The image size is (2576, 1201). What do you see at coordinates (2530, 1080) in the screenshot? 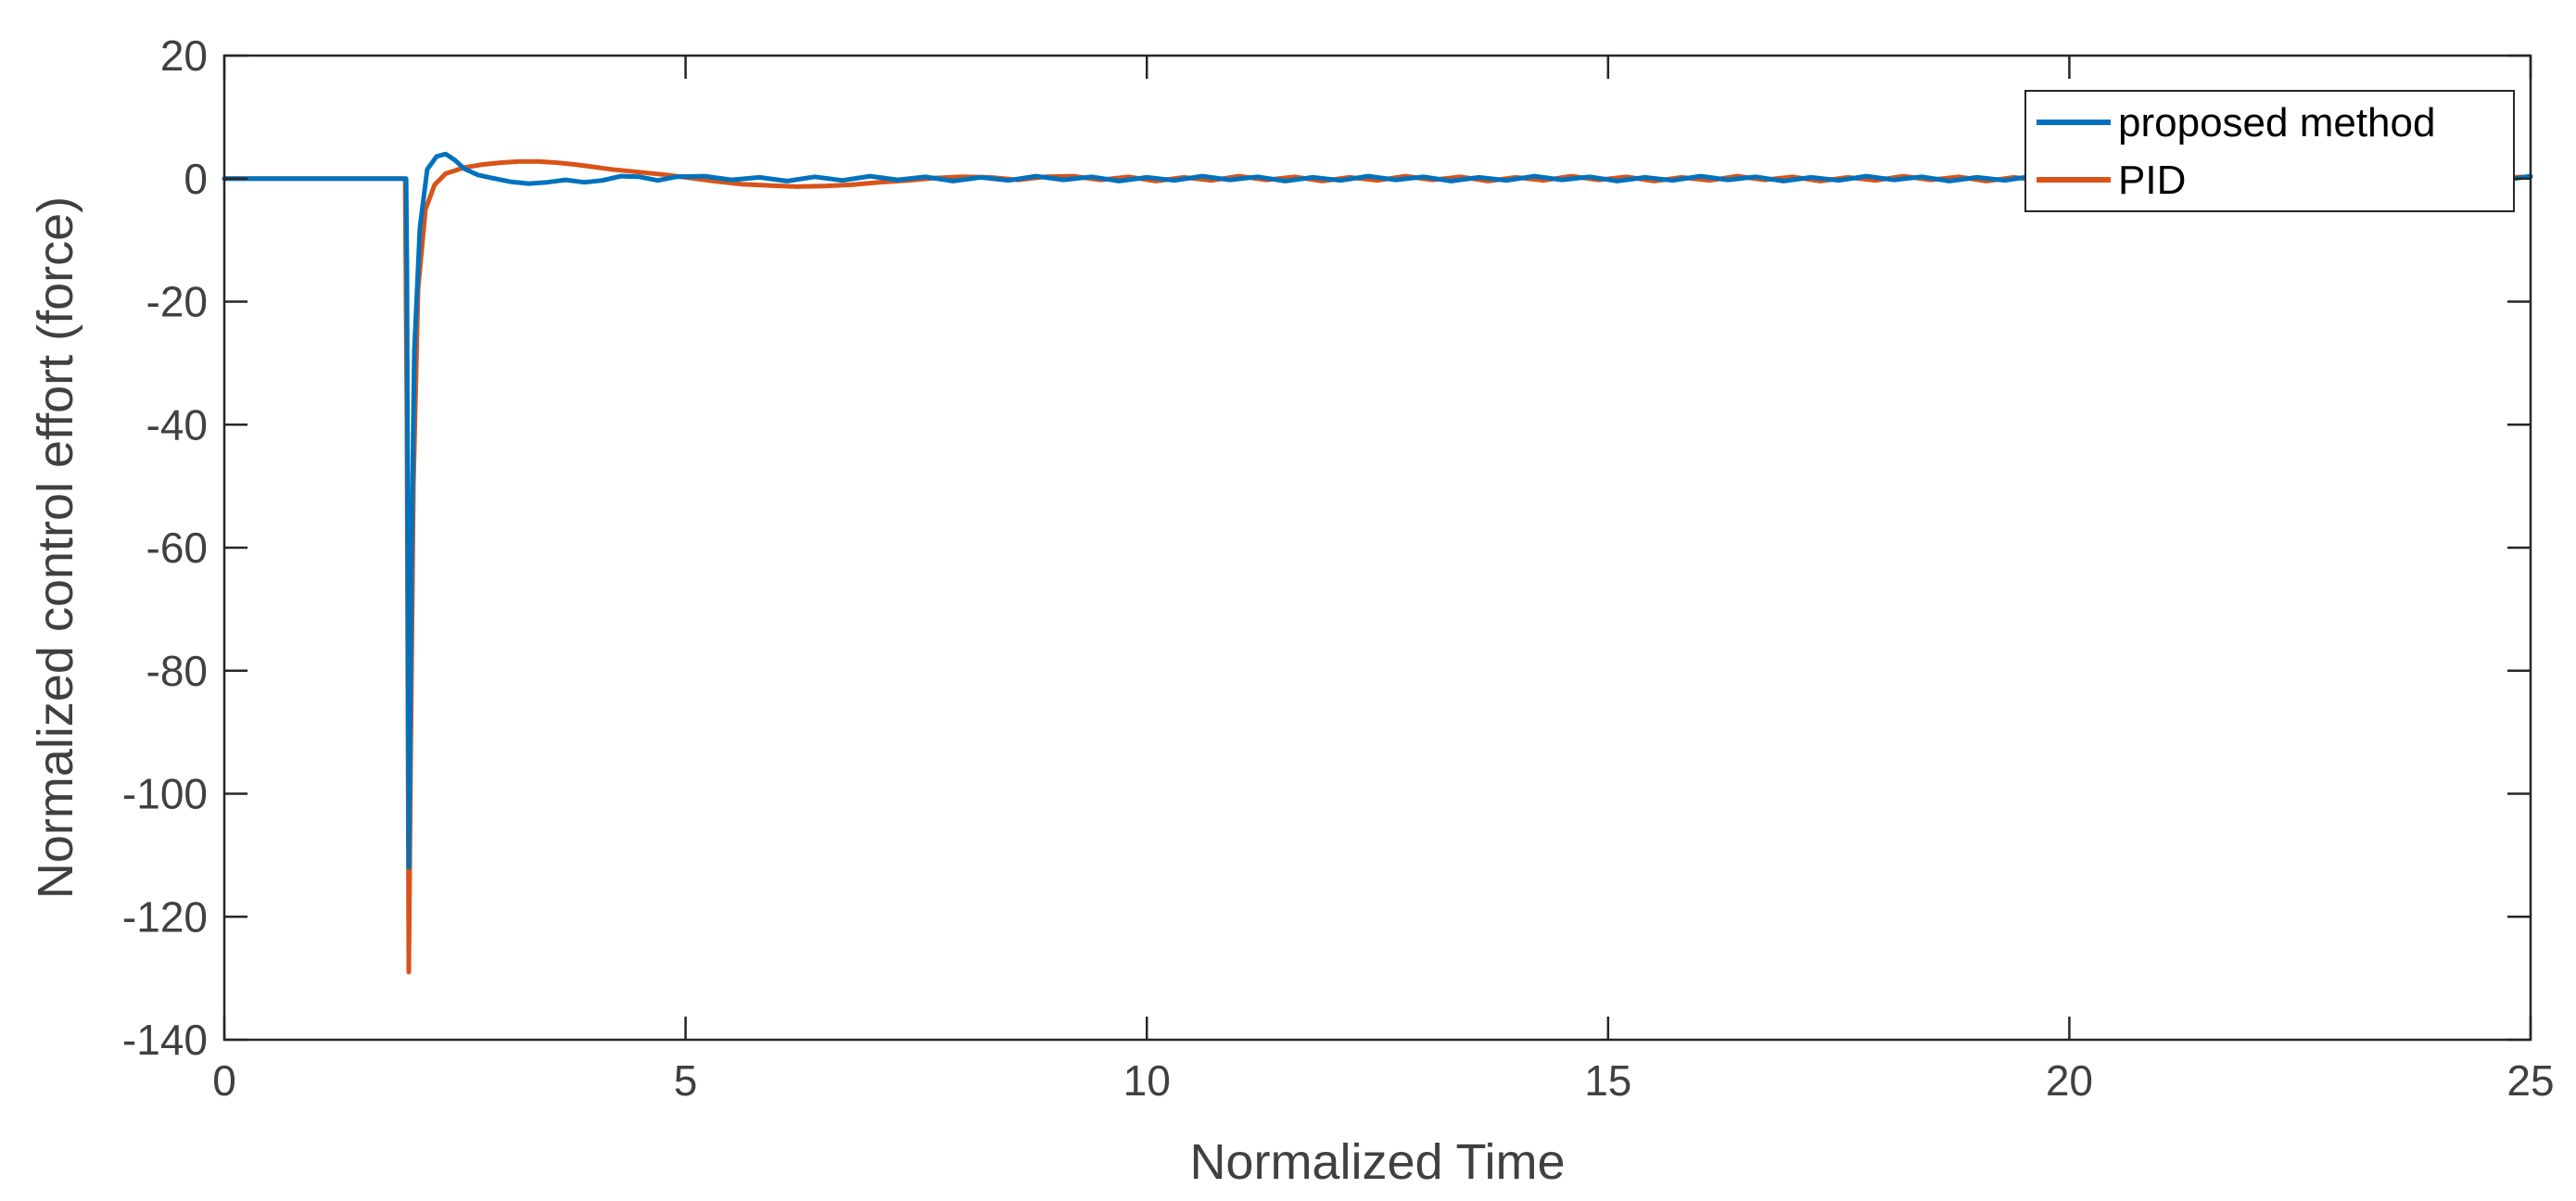
I see `x-tick-label: 25` at bounding box center [2530, 1080].